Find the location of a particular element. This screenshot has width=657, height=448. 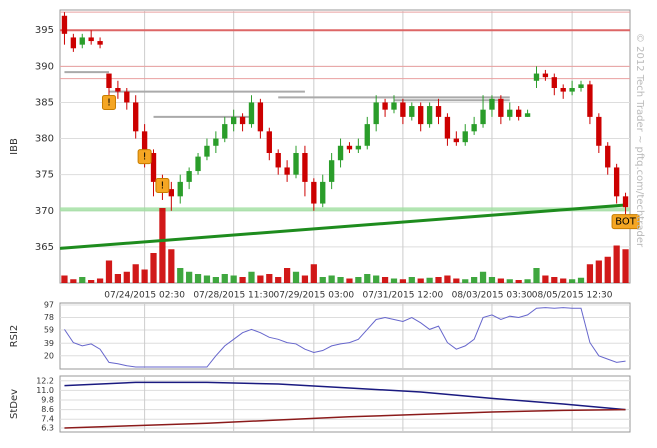

y-tick-label: 20 is located at coordinates (49, 355).